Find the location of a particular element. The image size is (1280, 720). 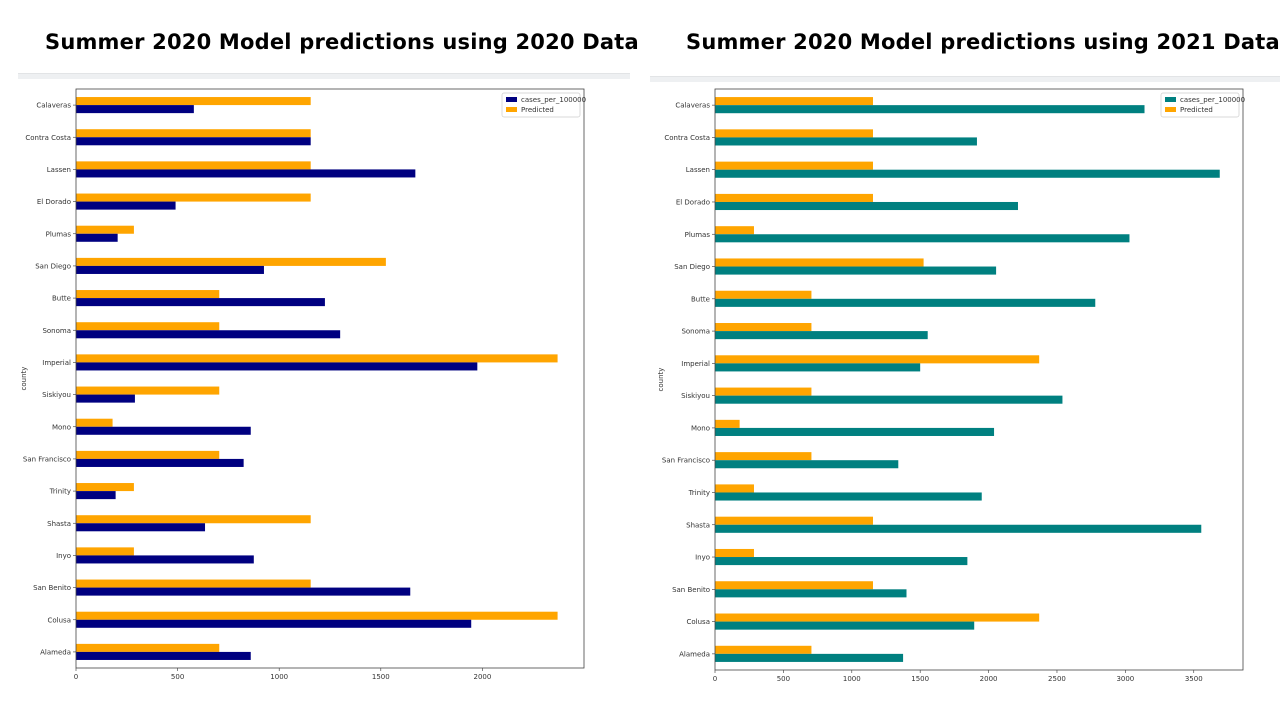

x-tick-label: 3000 is located at coordinates (1125, 679).